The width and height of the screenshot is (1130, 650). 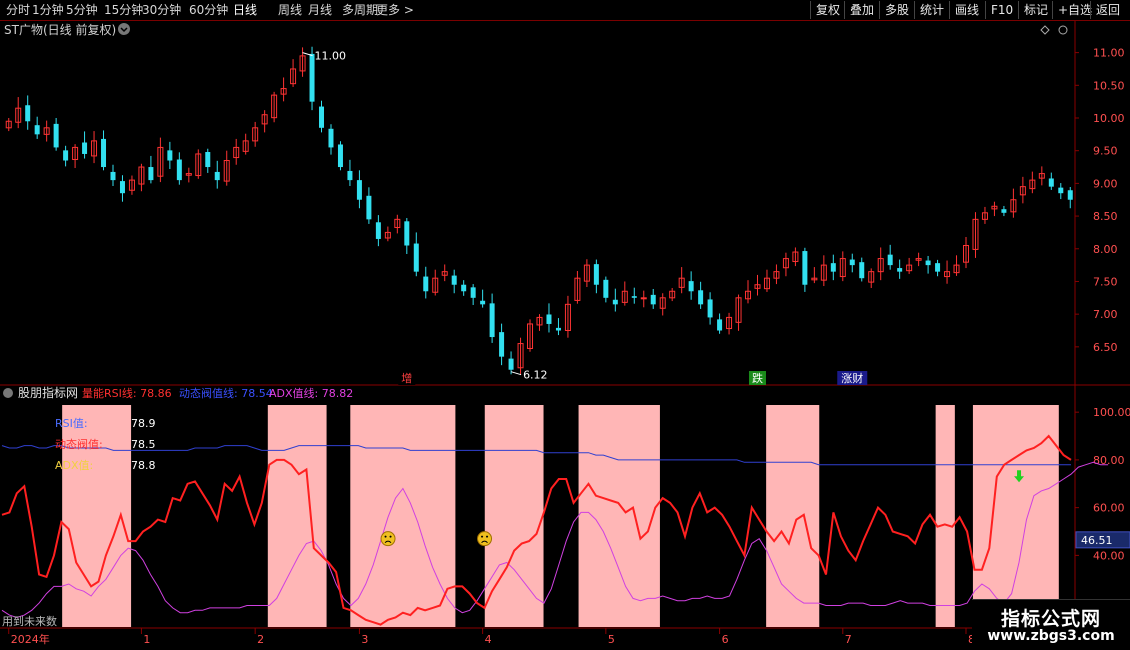 What do you see at coordinates (395, 10) in the screenshot?
I see `period-tab-10: 更多 >` at bounding box center [395, 10].